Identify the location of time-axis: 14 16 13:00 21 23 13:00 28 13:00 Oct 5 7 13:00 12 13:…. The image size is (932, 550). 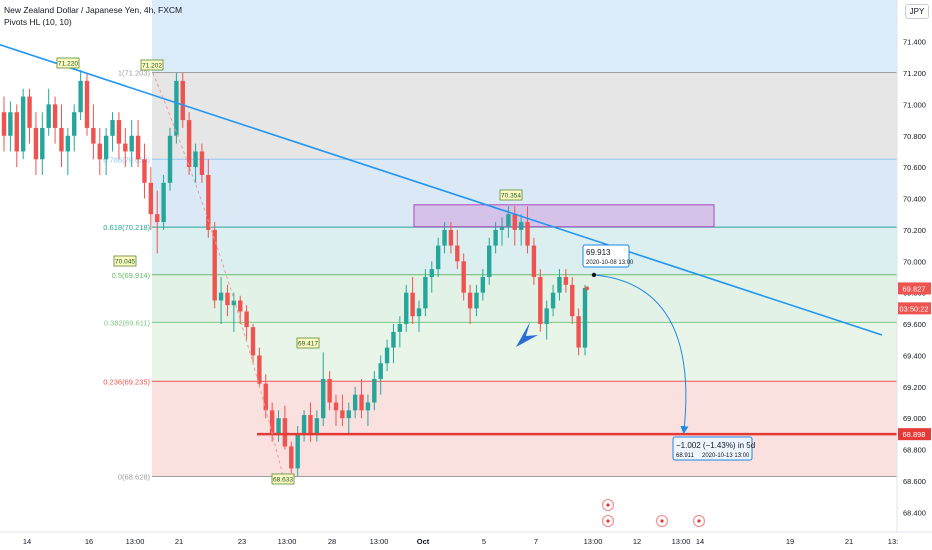
(466, 540).